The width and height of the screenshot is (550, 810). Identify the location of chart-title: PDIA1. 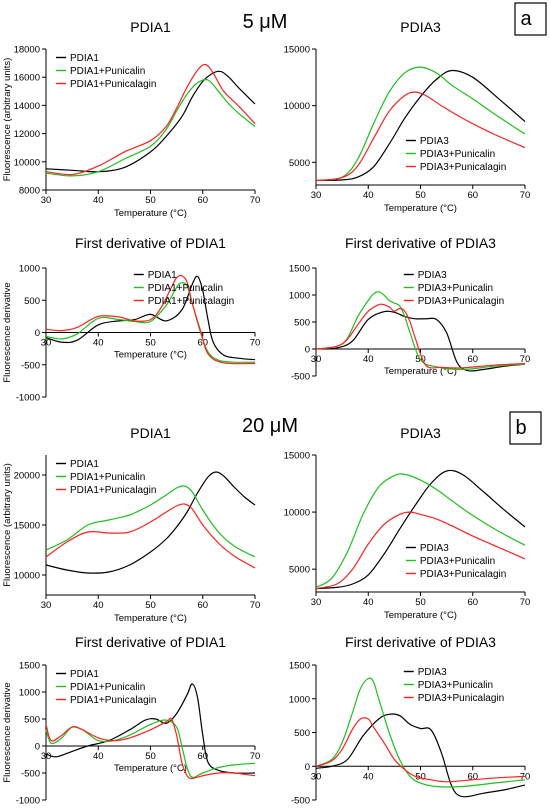
(150, 27).